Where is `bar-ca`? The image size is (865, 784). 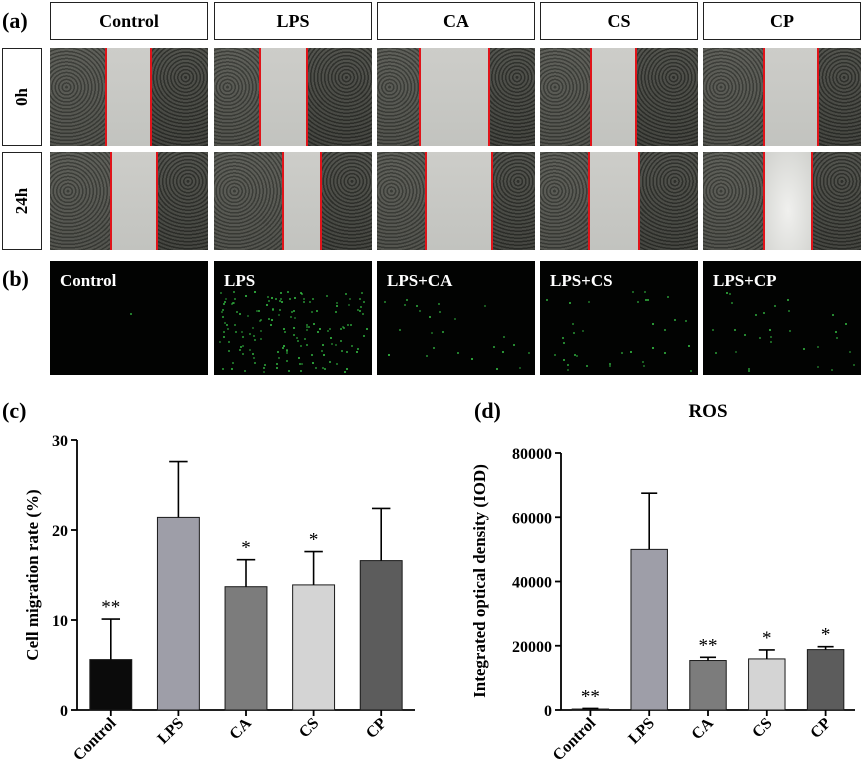 bar-ca is located at coordinates (708, 685).